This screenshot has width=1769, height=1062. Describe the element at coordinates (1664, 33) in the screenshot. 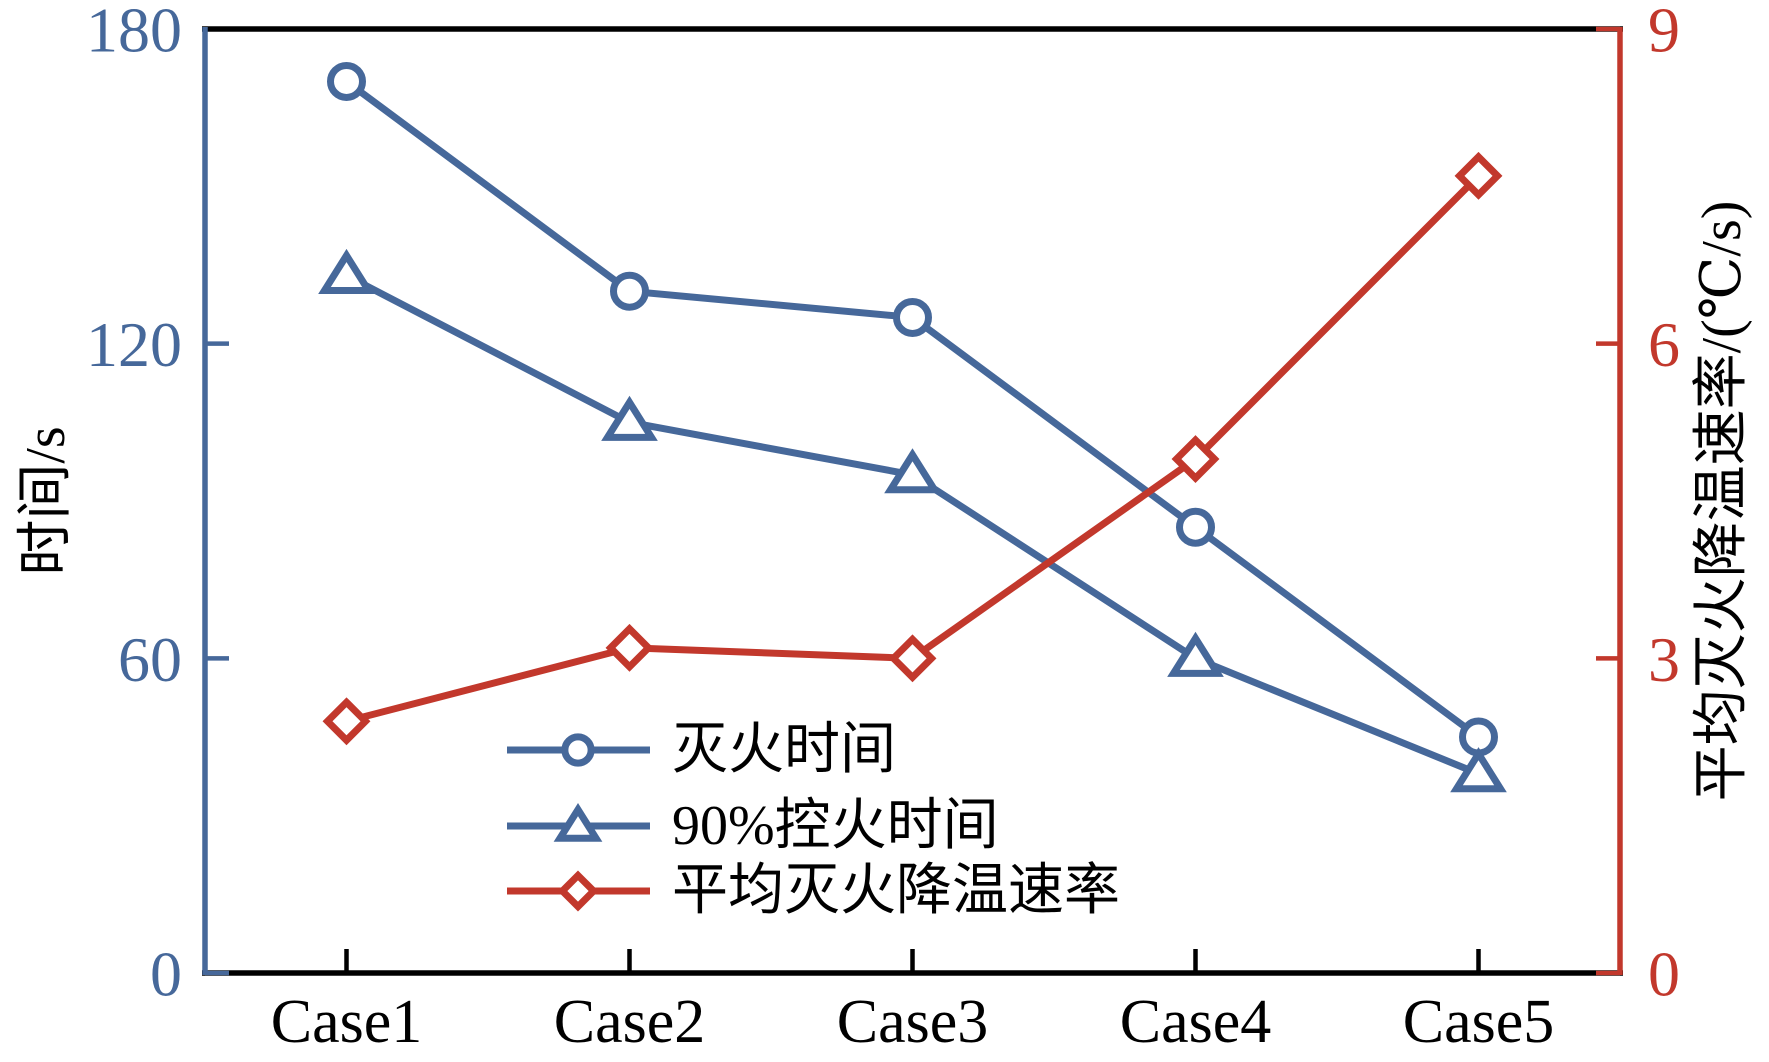

I see `right-axis-tick-label: 9` at that location.